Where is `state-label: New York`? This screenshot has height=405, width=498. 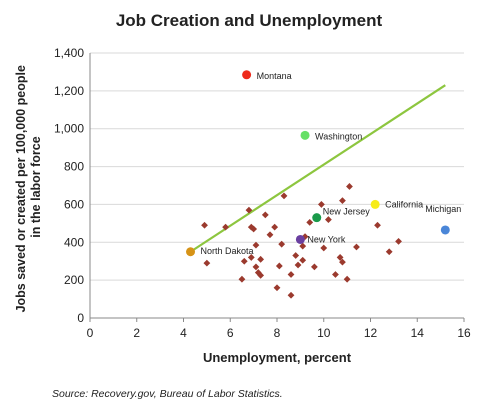
state-label: New York is located at coordinates (326, 239).